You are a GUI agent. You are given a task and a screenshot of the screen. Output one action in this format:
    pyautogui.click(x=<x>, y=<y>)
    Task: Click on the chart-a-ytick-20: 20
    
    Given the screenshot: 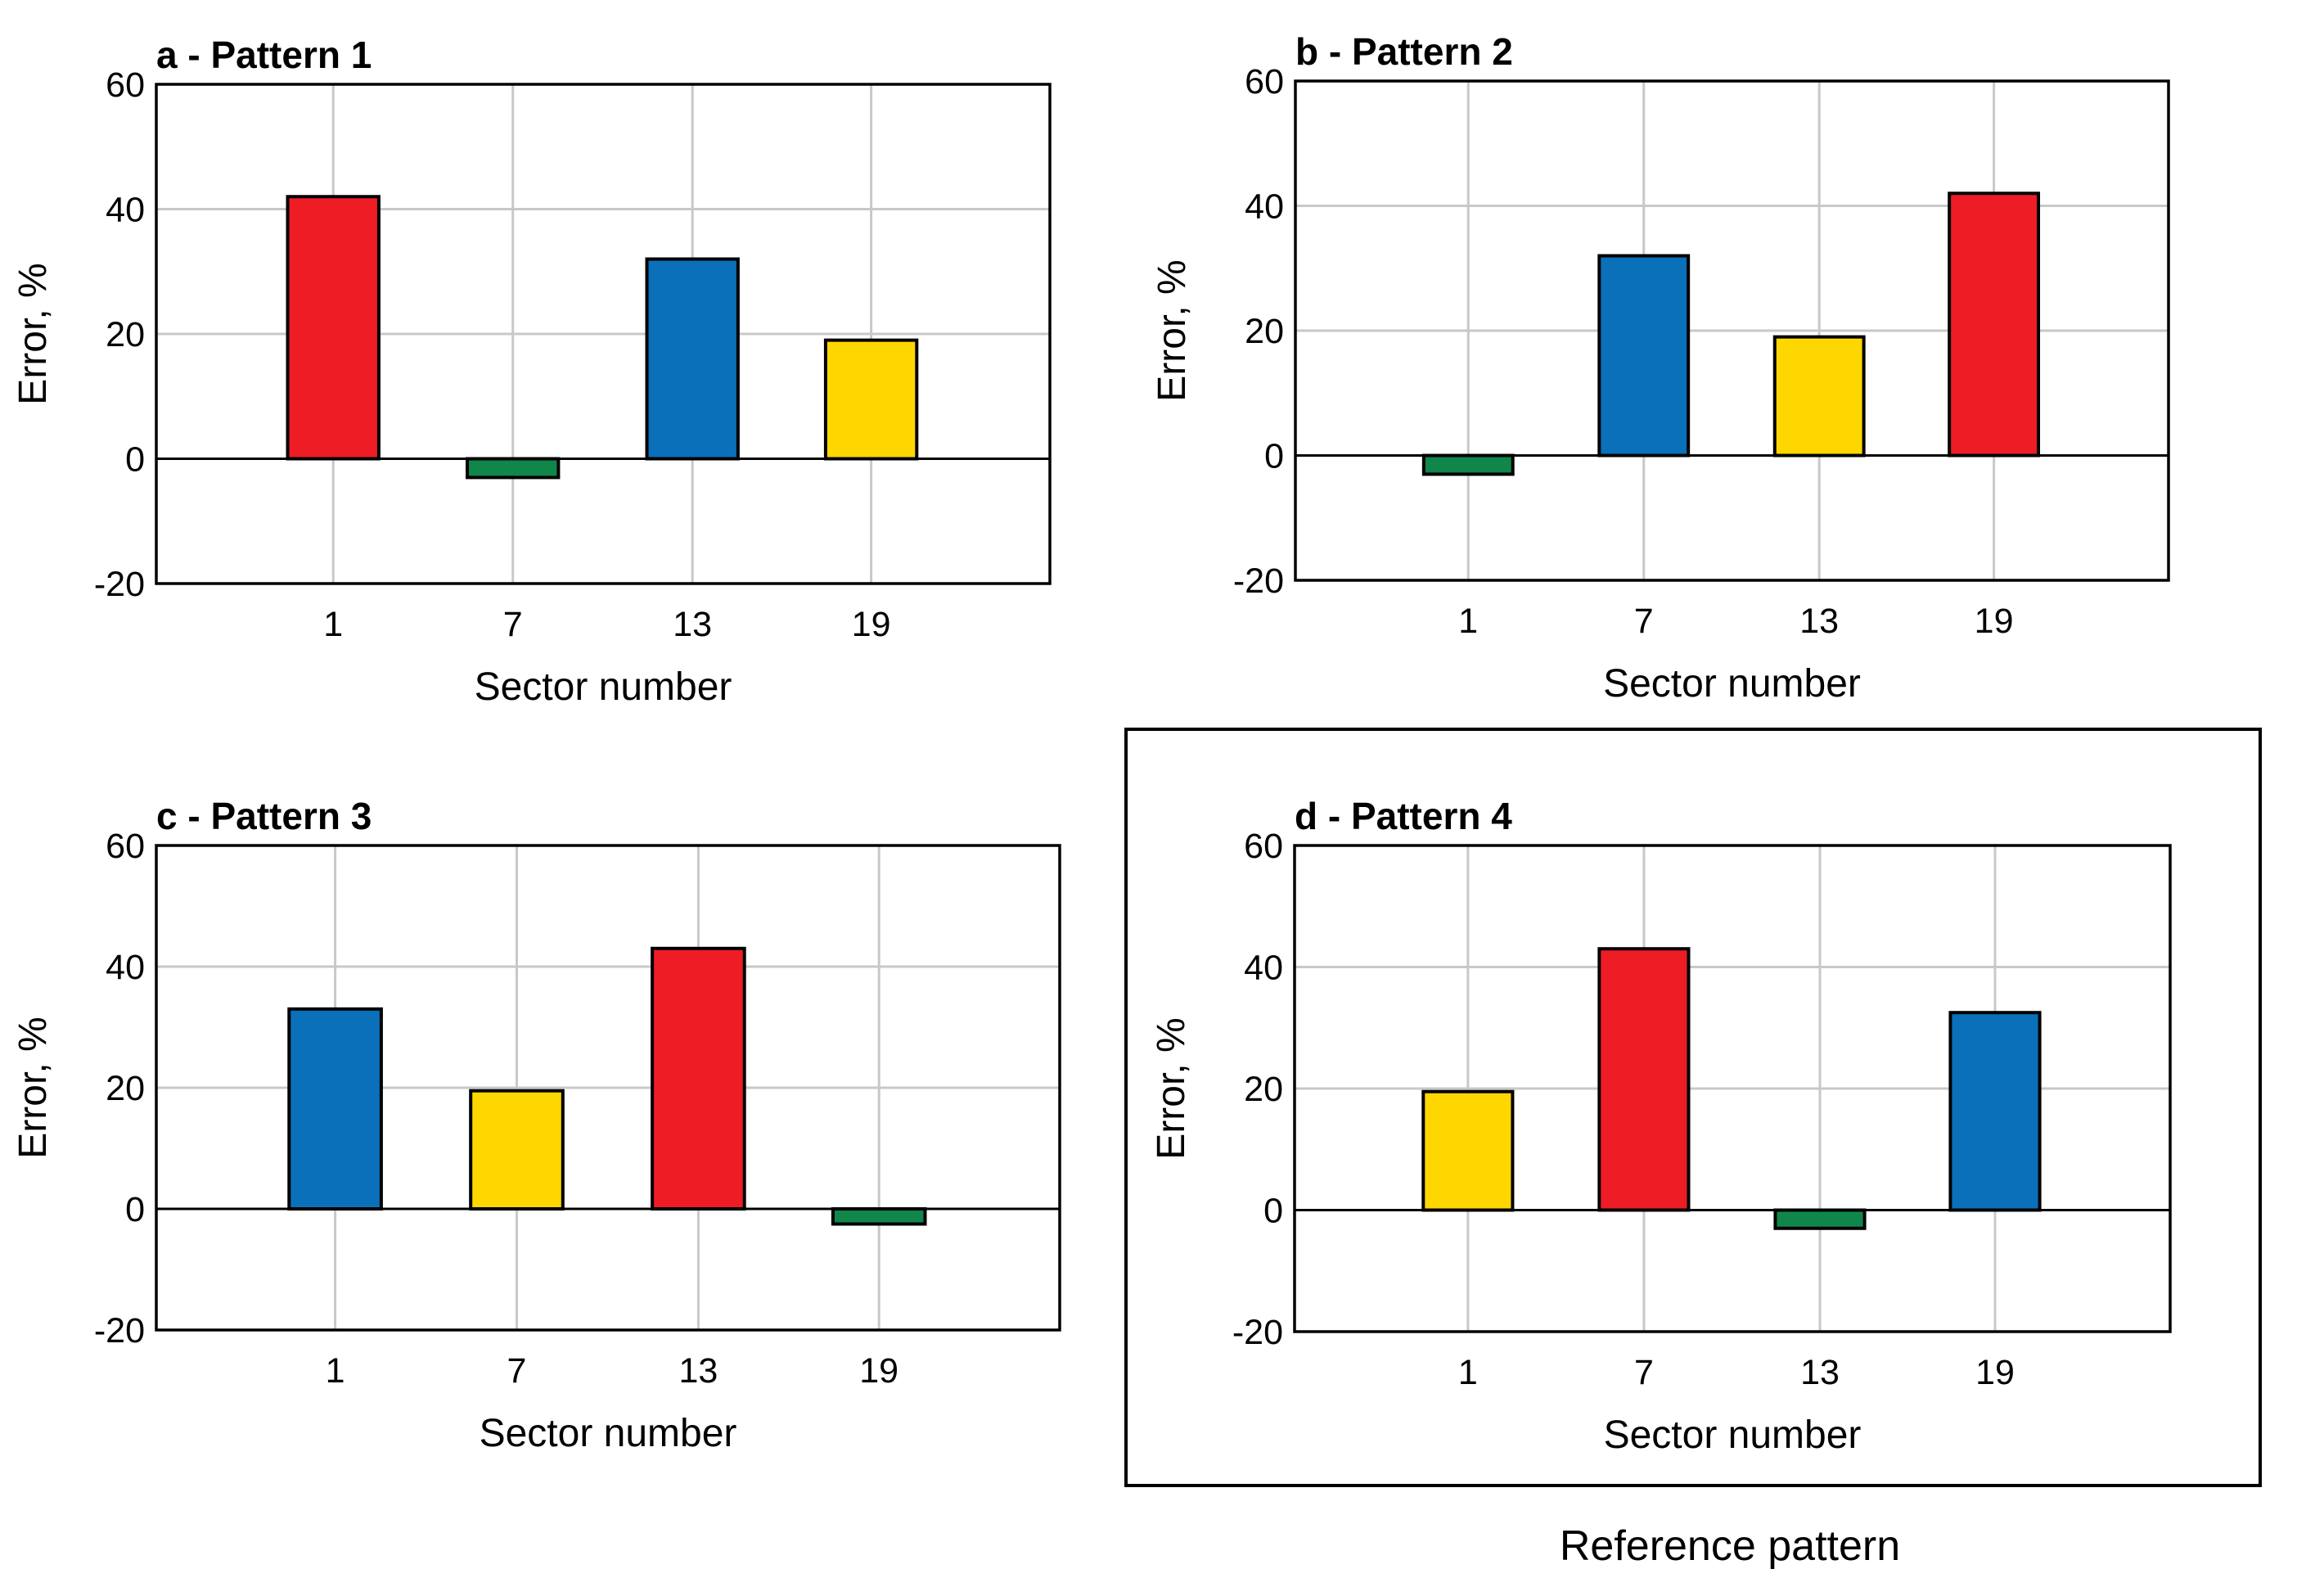 What is the action you would take?
    pyautogui.click(x=126, y=334)
    